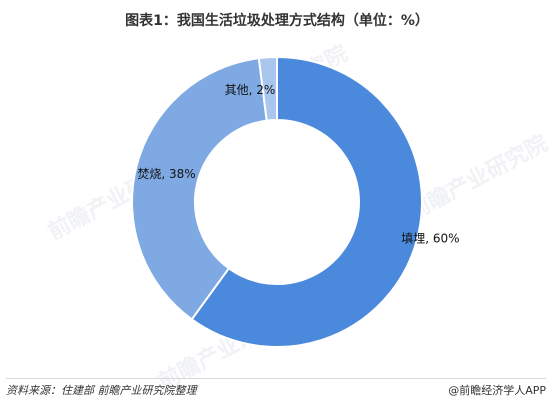 This screenshot has width=554, height=406. Describe the element at coordinates (277, 21) in the screenshot. I see `chart-title: 图表1：我国生活垃圾处理方式结构（单位：%）` at that location.